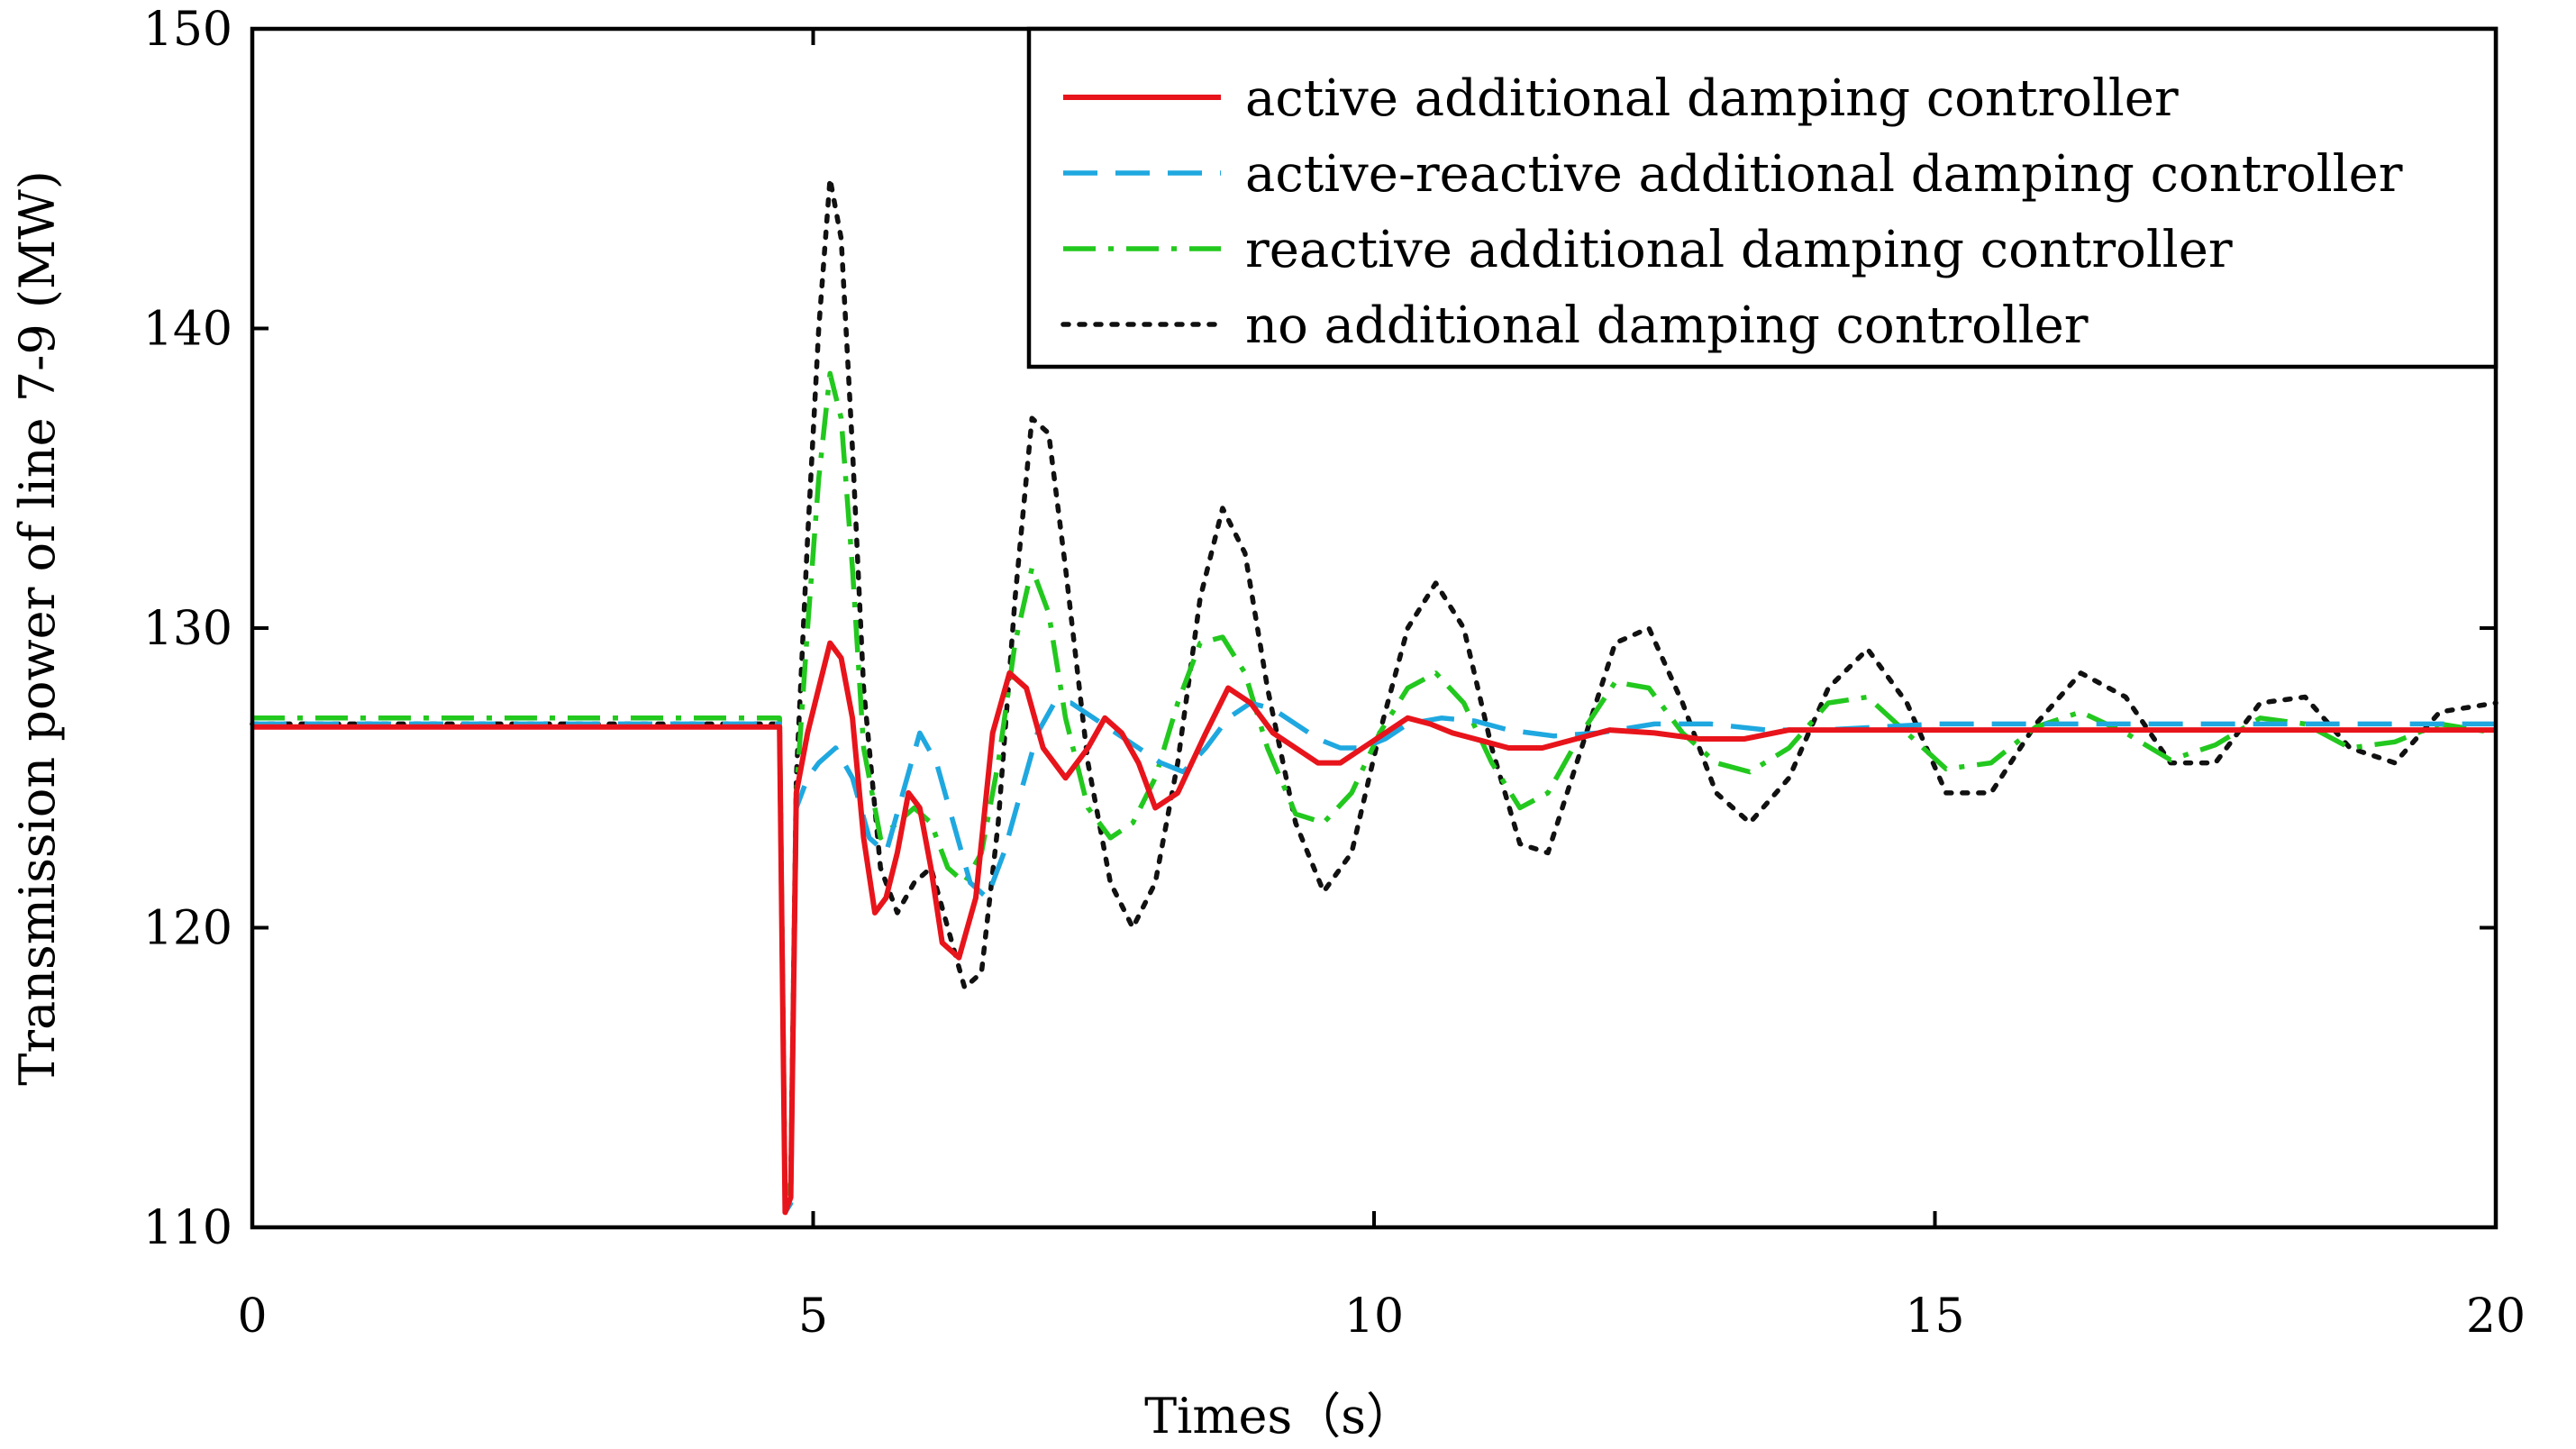  I want to click on legend-label-3: reactive additional damping controller, so click(1739, 250).